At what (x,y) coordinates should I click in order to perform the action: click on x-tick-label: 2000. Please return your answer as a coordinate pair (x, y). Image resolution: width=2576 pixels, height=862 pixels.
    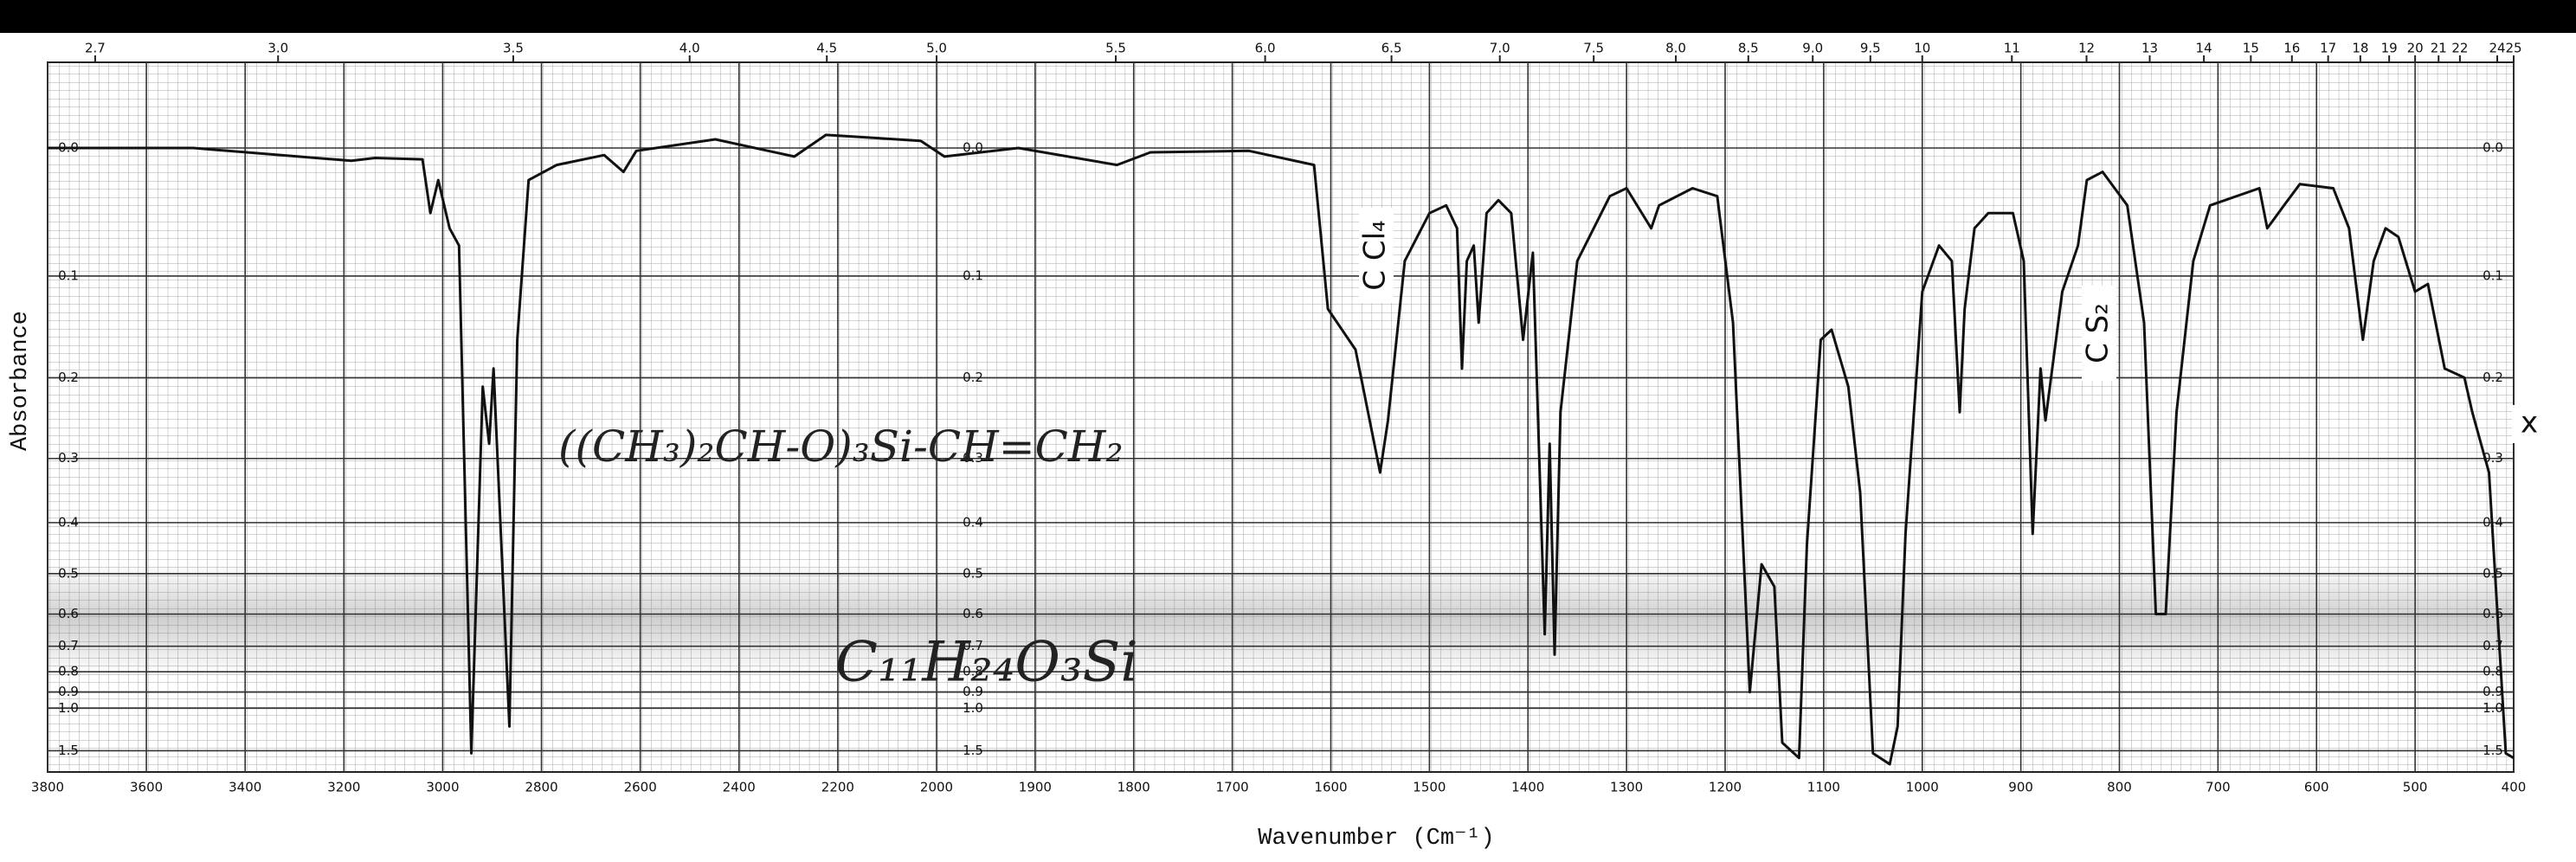
    Looking at the image, I should click on (936, 788).